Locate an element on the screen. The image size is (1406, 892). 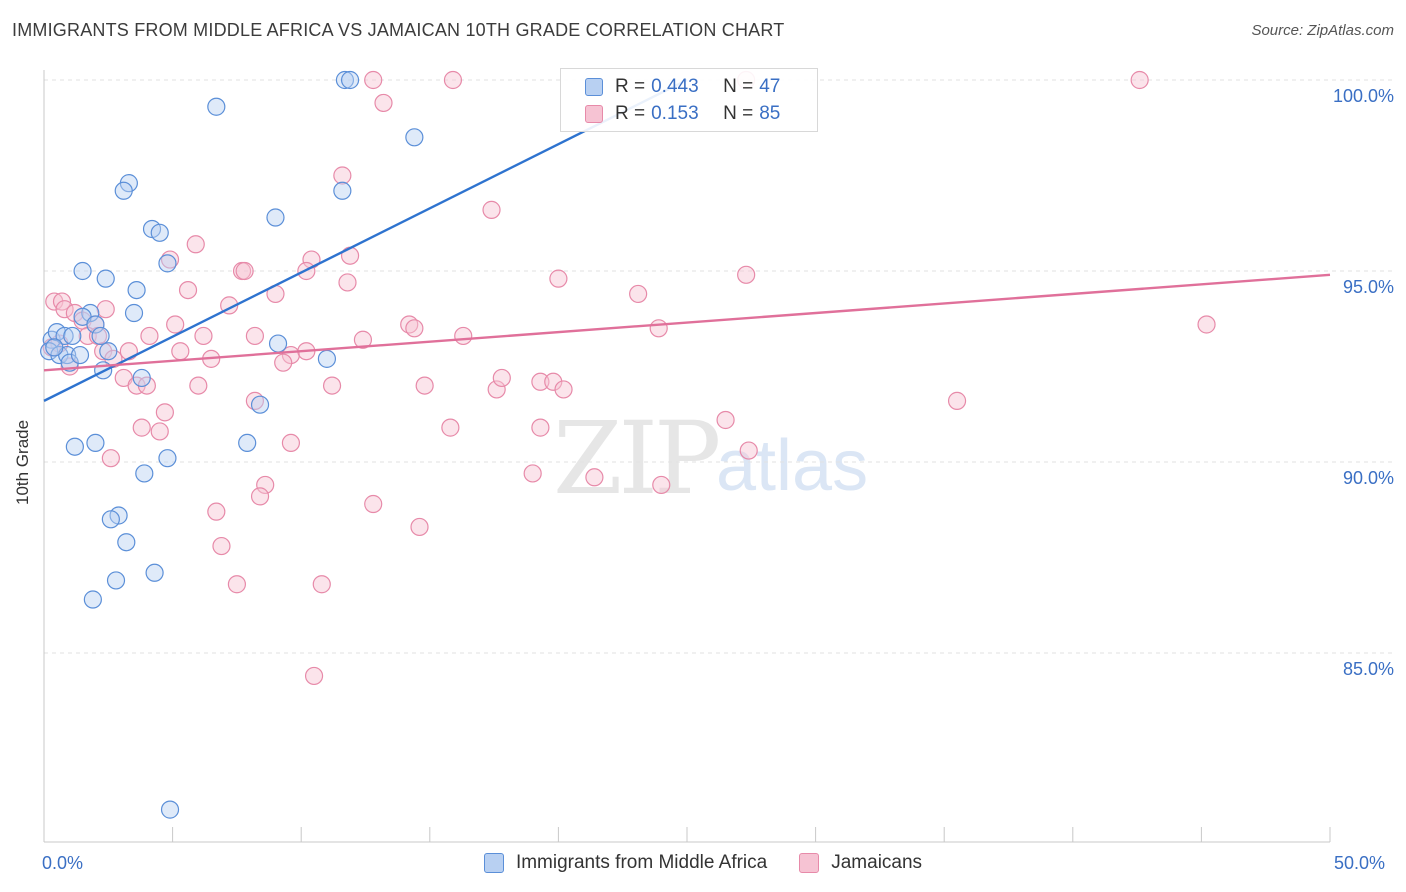
x-tick-max: 50.0% is located at coordinates (1360, 863).